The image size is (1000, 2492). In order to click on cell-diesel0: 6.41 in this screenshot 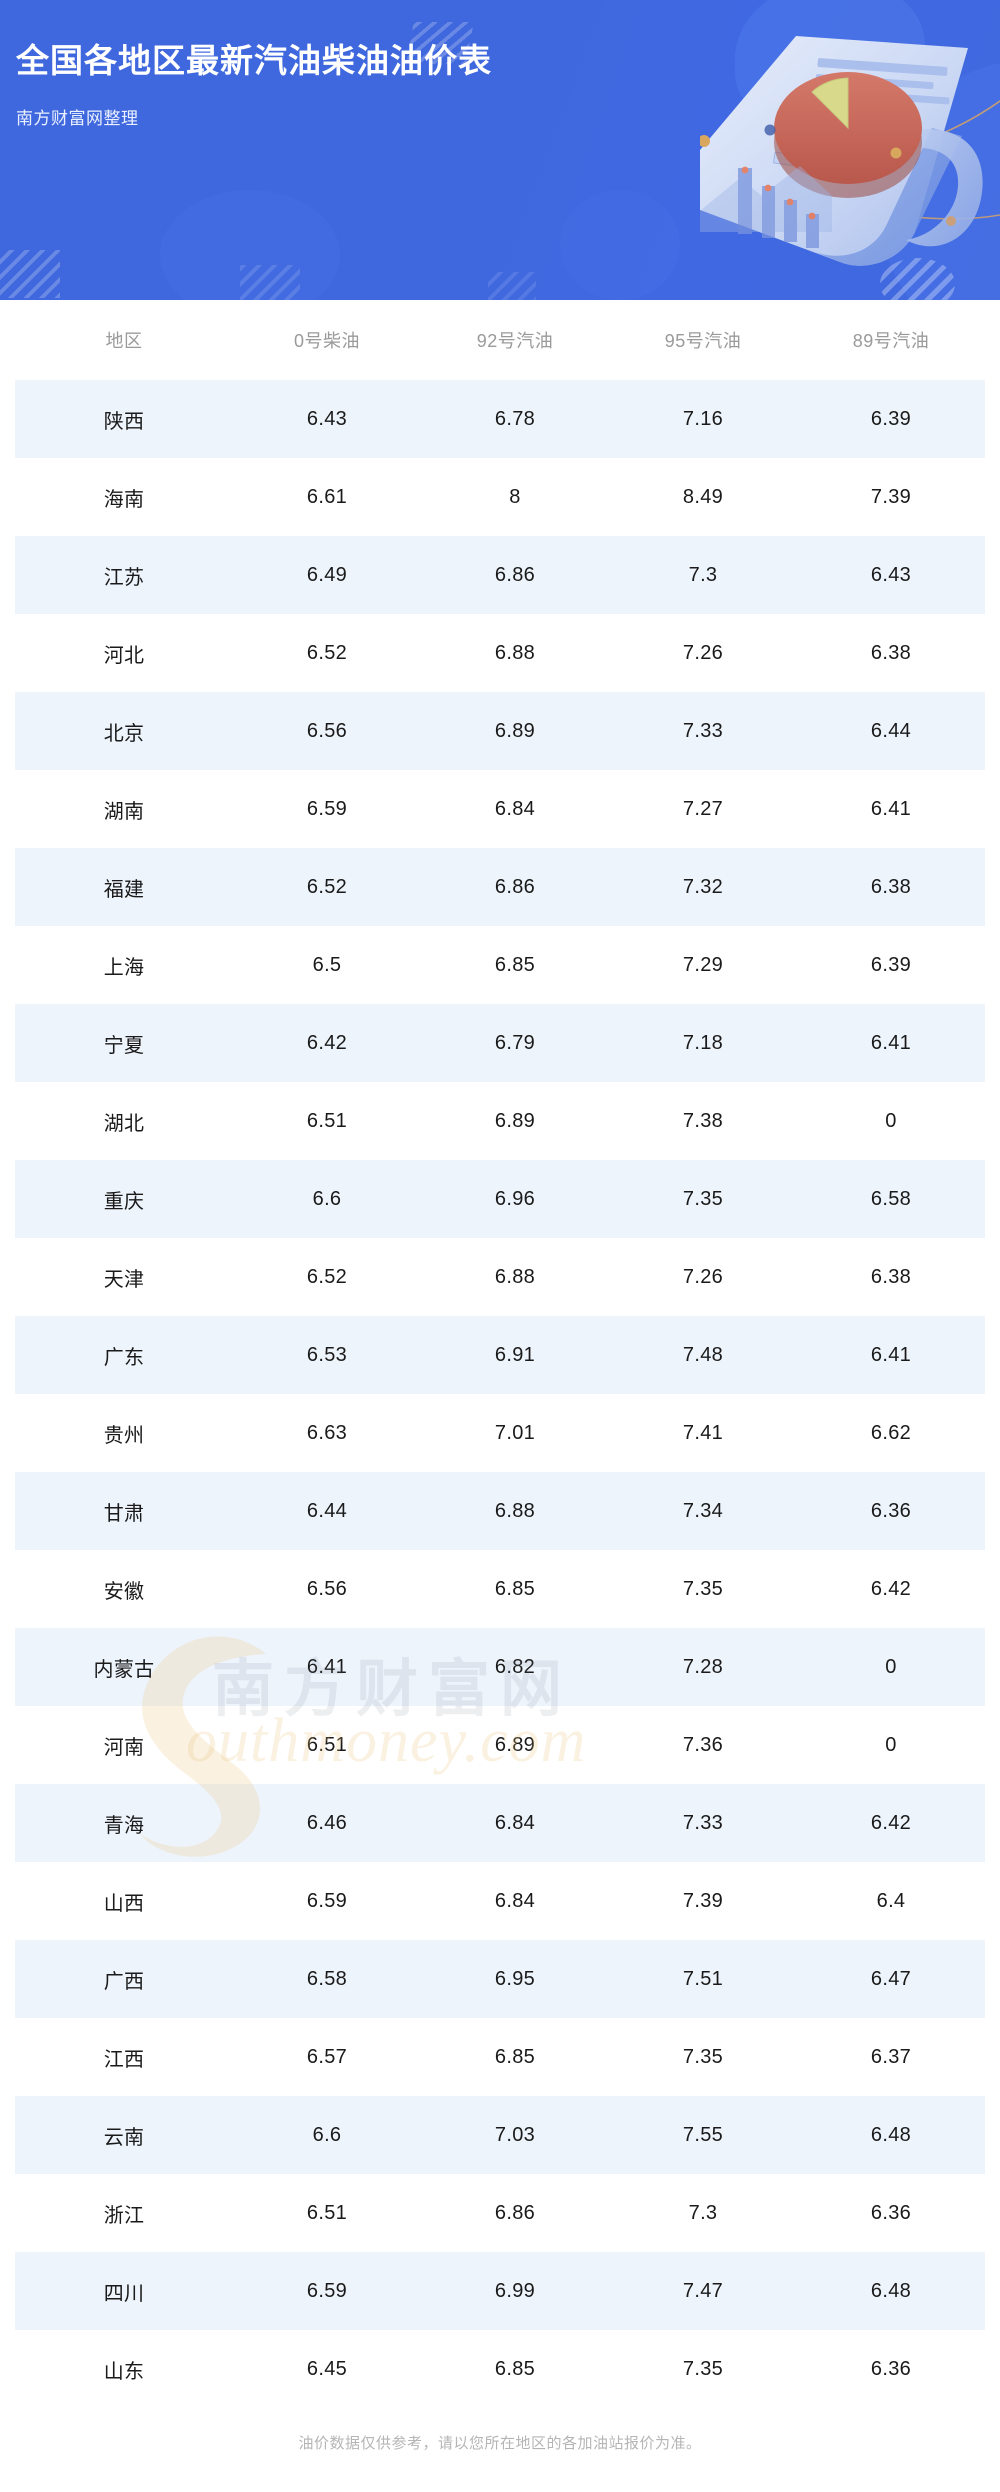, I will do `click(327, 1667)`.